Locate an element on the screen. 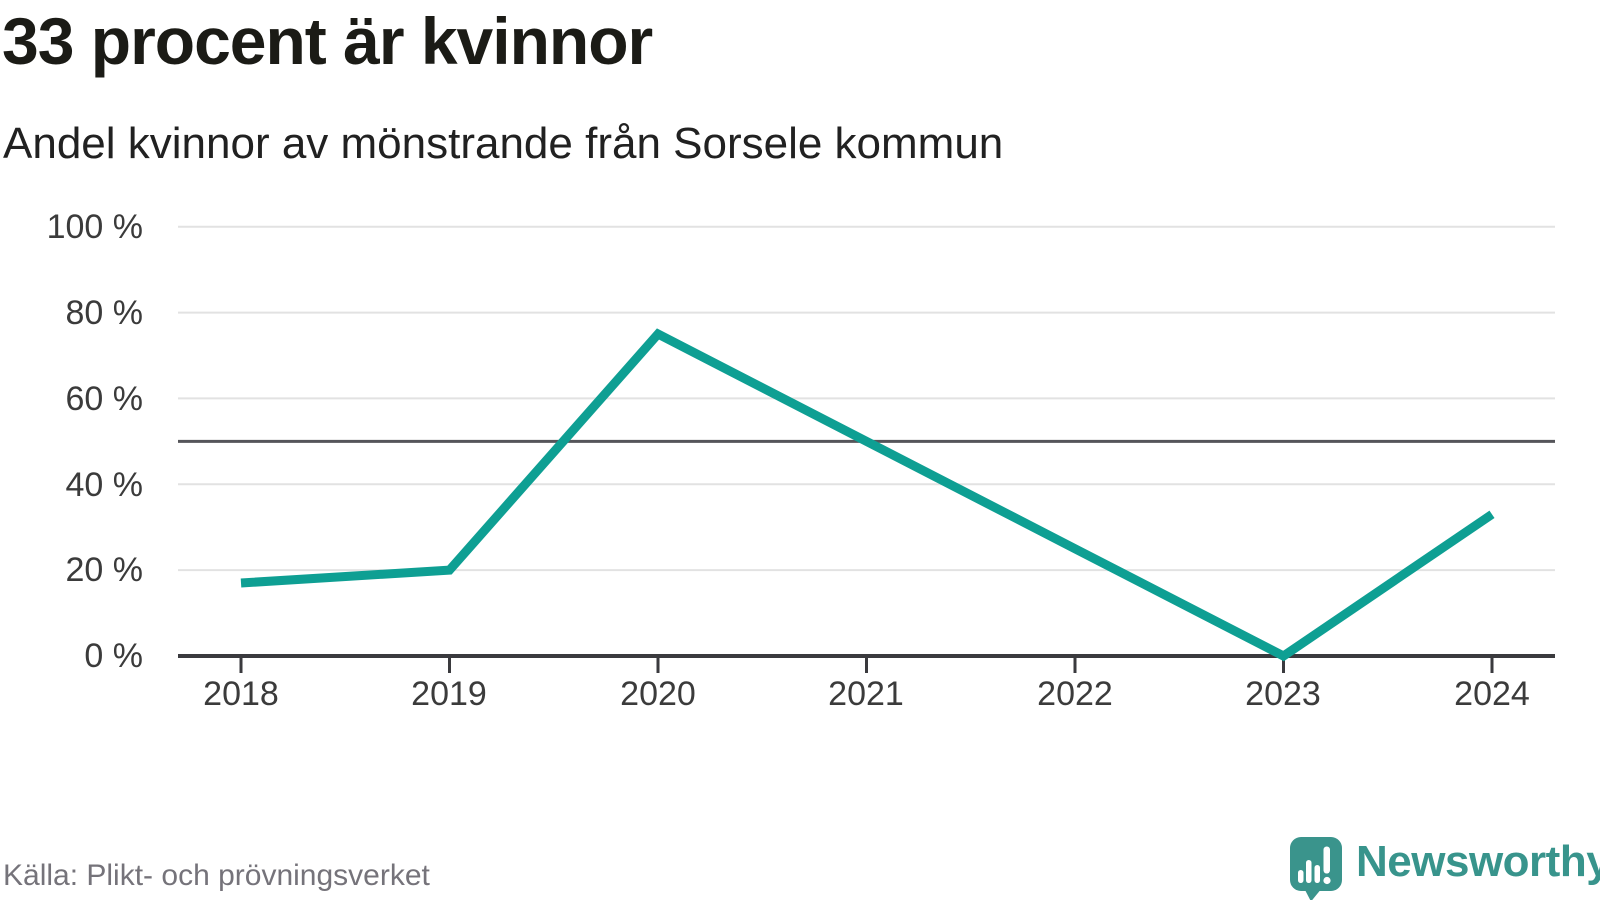 This screenshot has height=900, width=1600. newsworthy-logo-icon is located at coordinates (1316, 868).